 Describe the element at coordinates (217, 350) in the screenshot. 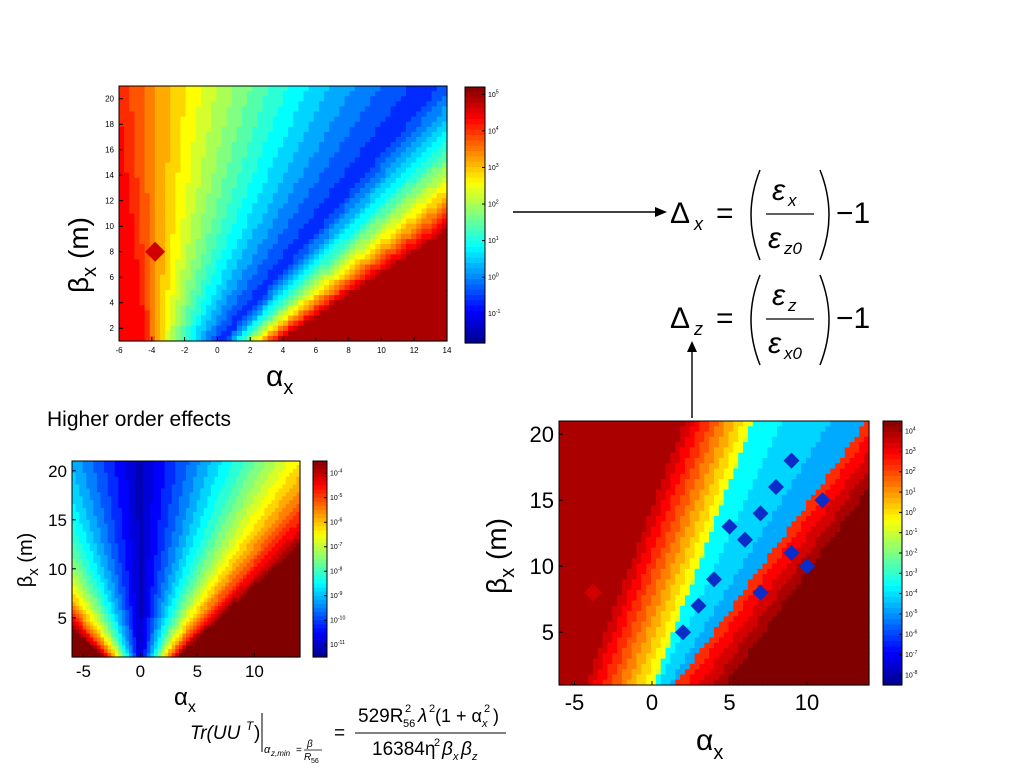

I see `x-tick-label: 0` at that location.